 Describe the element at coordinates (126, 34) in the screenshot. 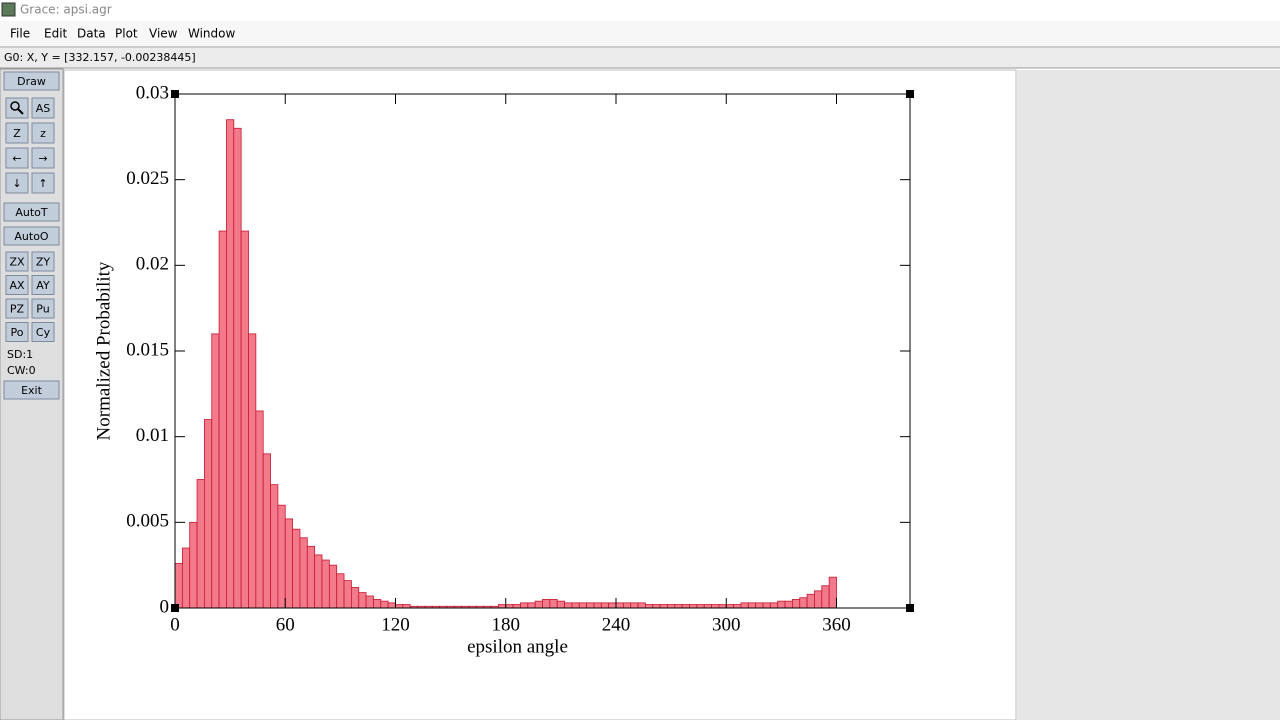

I see `menu-item: Plot` at that location.